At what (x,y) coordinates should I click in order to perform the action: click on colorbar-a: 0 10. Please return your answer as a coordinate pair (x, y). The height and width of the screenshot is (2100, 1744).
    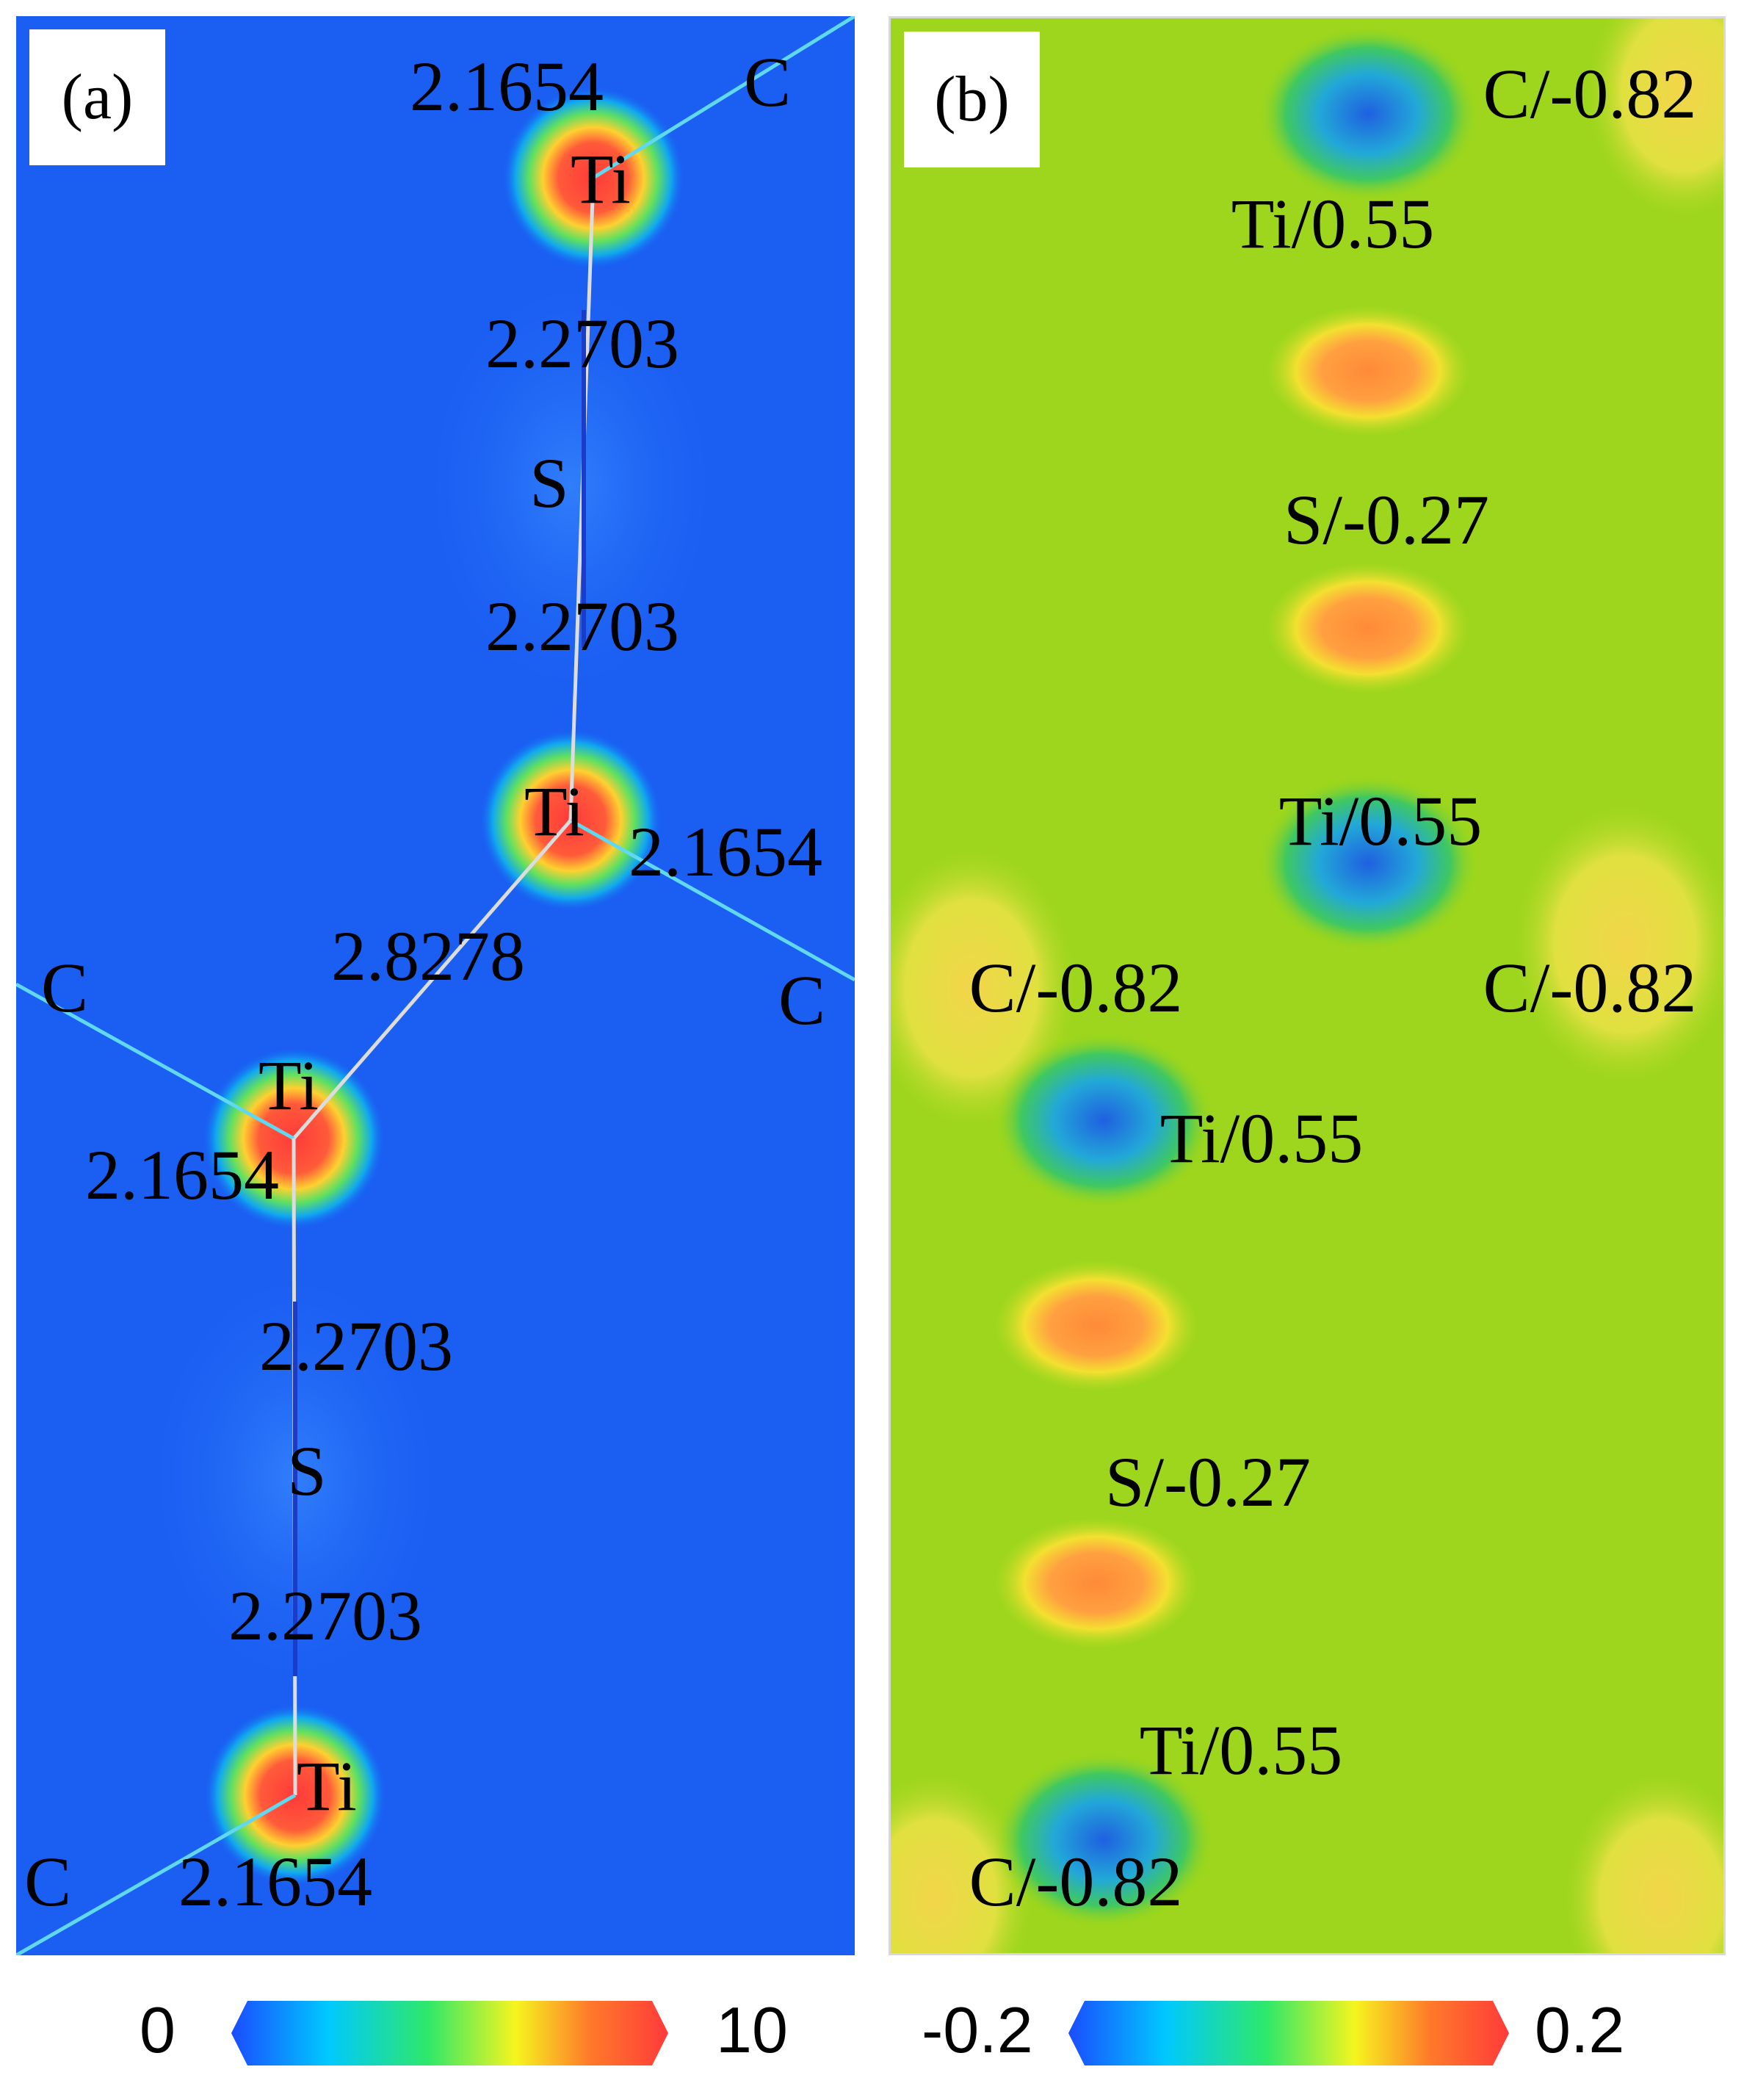
    Looking at the image, I should click on (433, 2034).